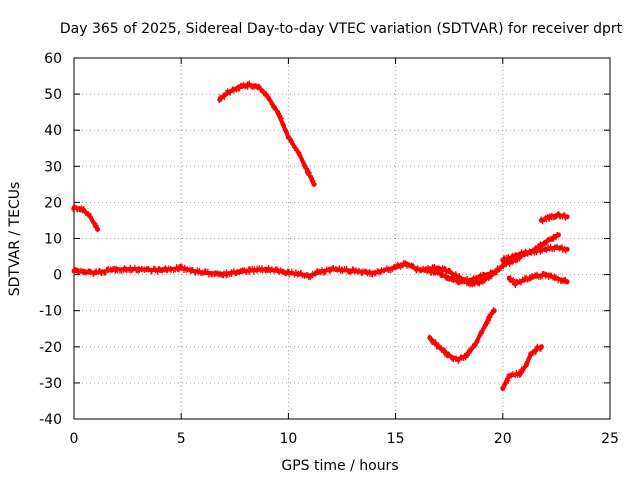 The height and width of the screenshot is (480, 640). Describe the element at coordinates (57, 276) in the screenshot. I see `y-tick-label: 0` at that location.